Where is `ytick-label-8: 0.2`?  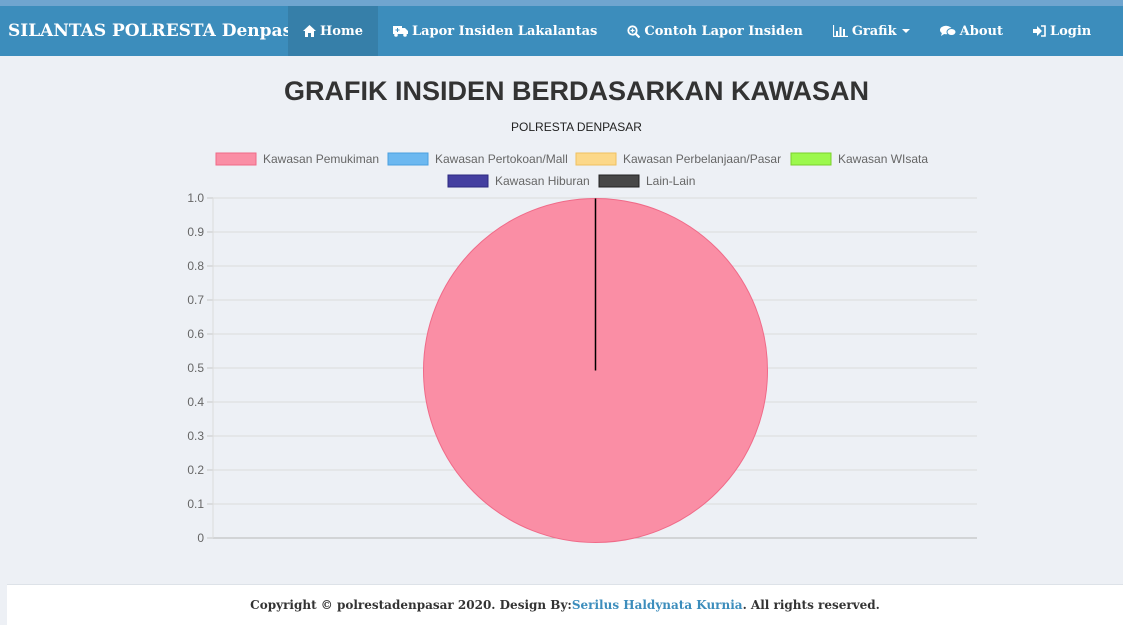
ytick-label-8: 0.2 is located at coordinates (195, 470).